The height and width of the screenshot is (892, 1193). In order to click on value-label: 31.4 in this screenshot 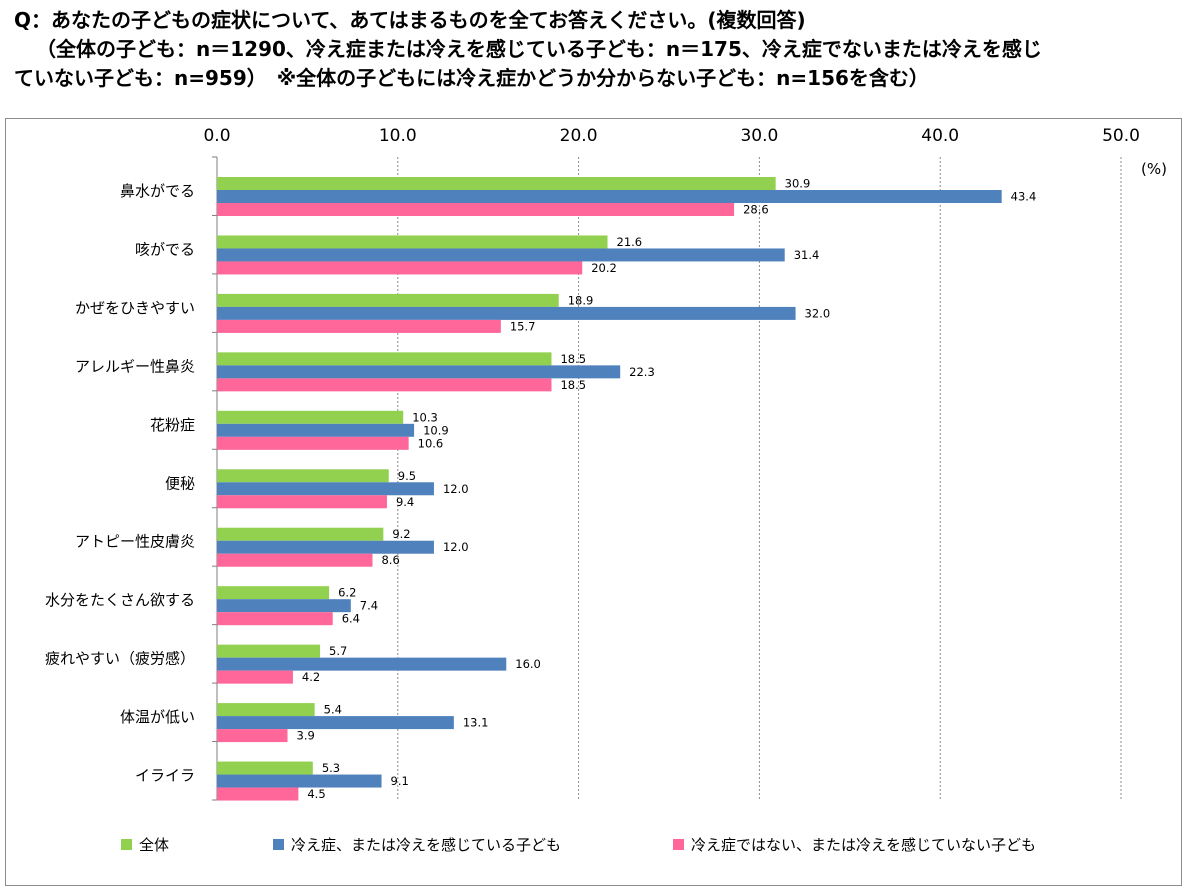, I will do `click(807, 255)`.